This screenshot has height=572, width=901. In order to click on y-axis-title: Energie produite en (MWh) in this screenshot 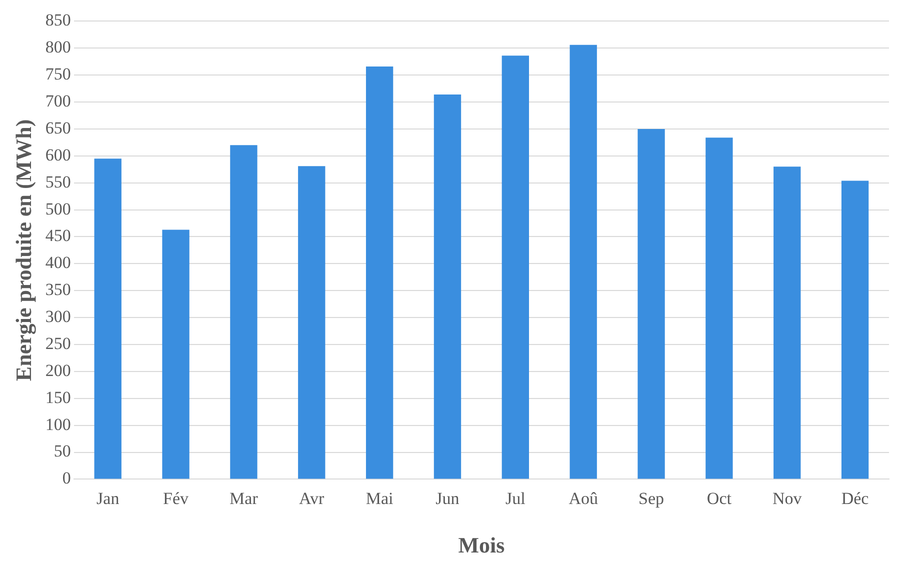, I will do `click(23, 250)`.